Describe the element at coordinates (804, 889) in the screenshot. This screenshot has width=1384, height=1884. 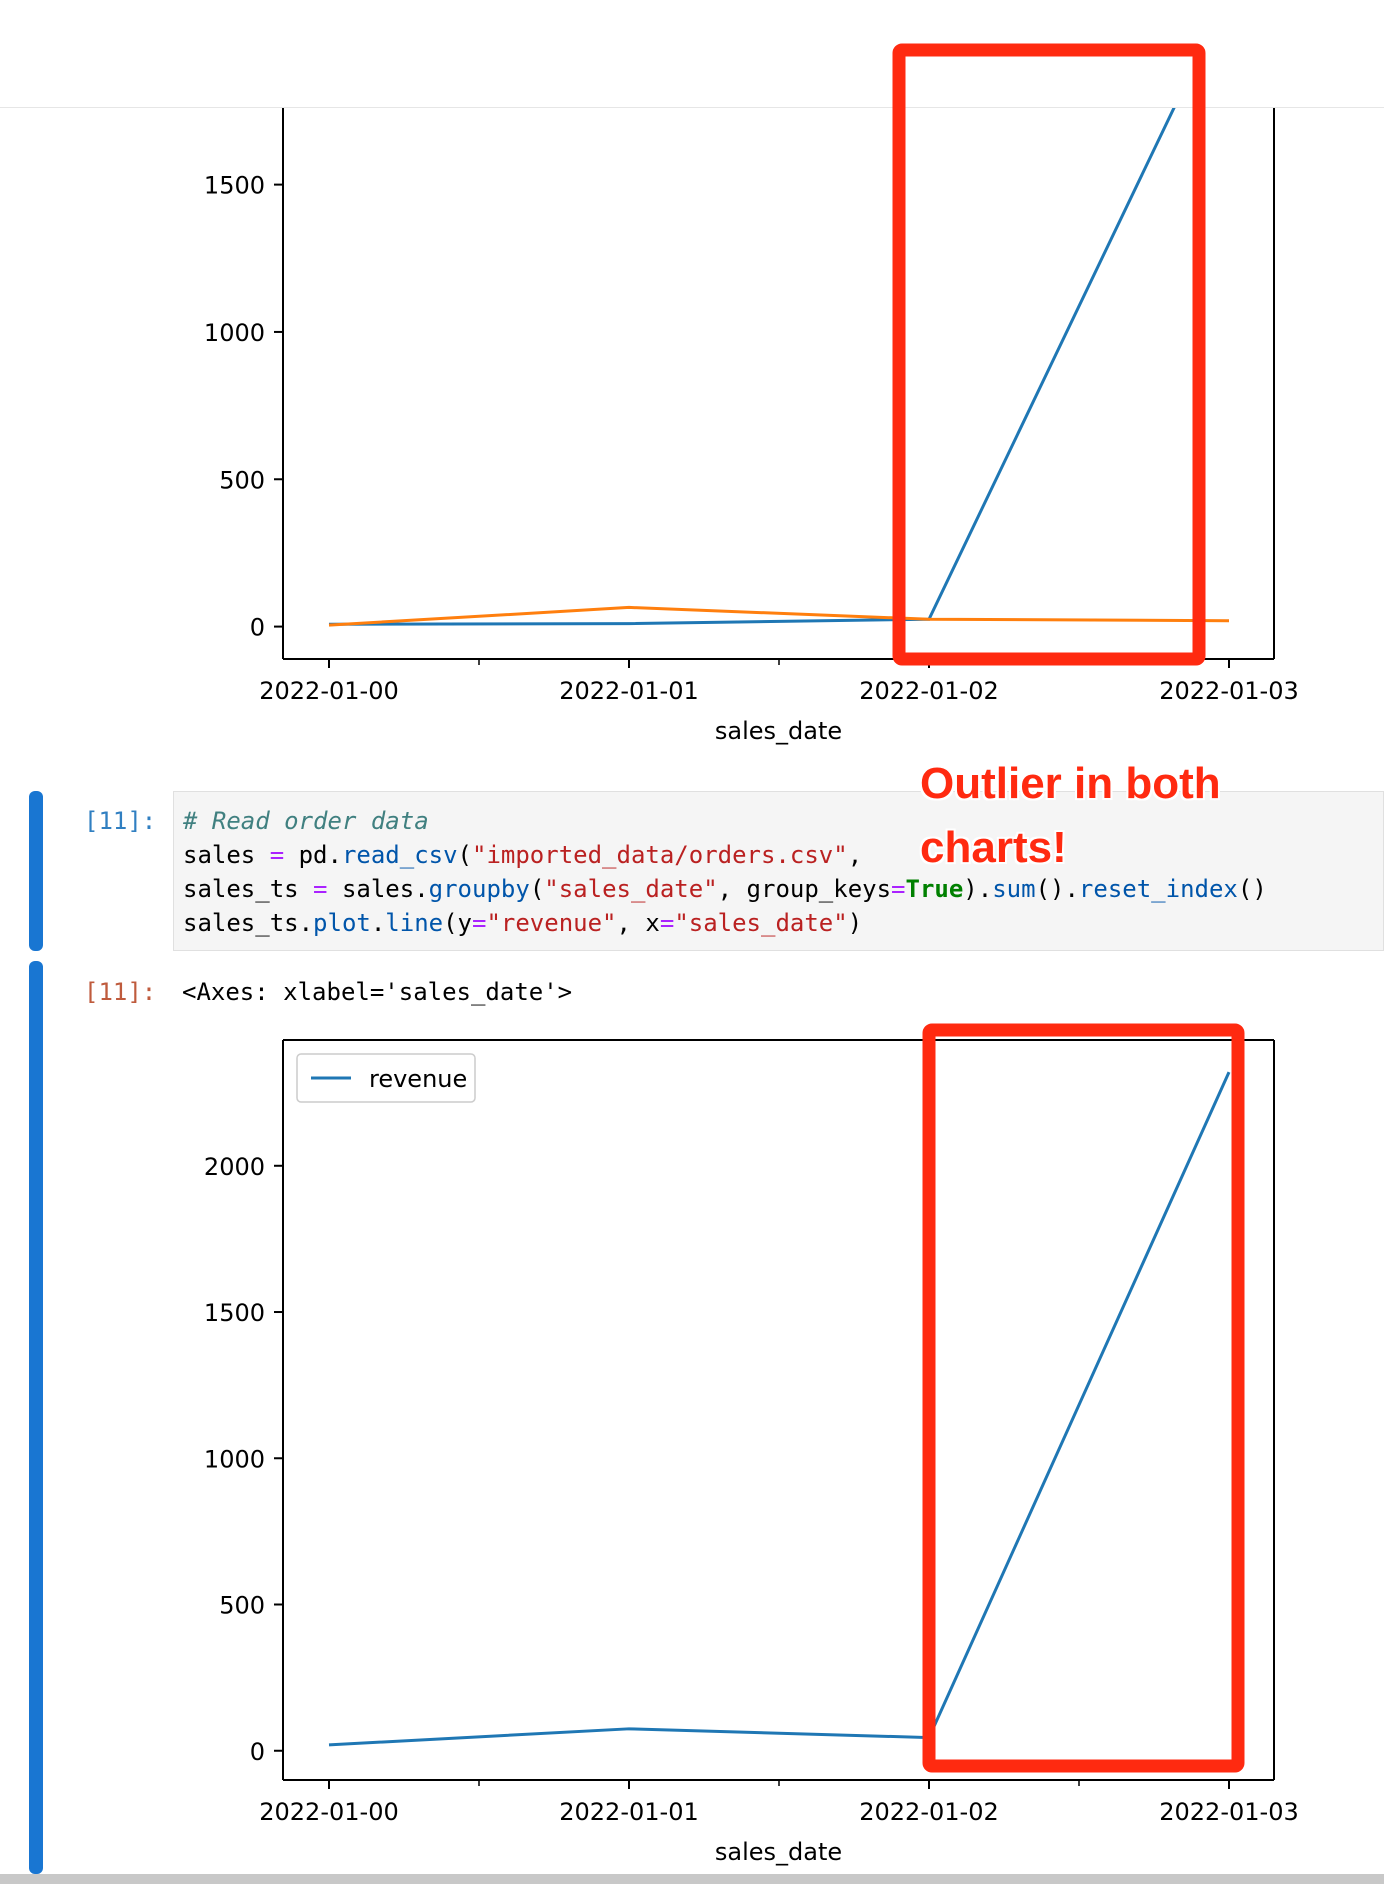
I see `code-token: , group_keys` at that location.